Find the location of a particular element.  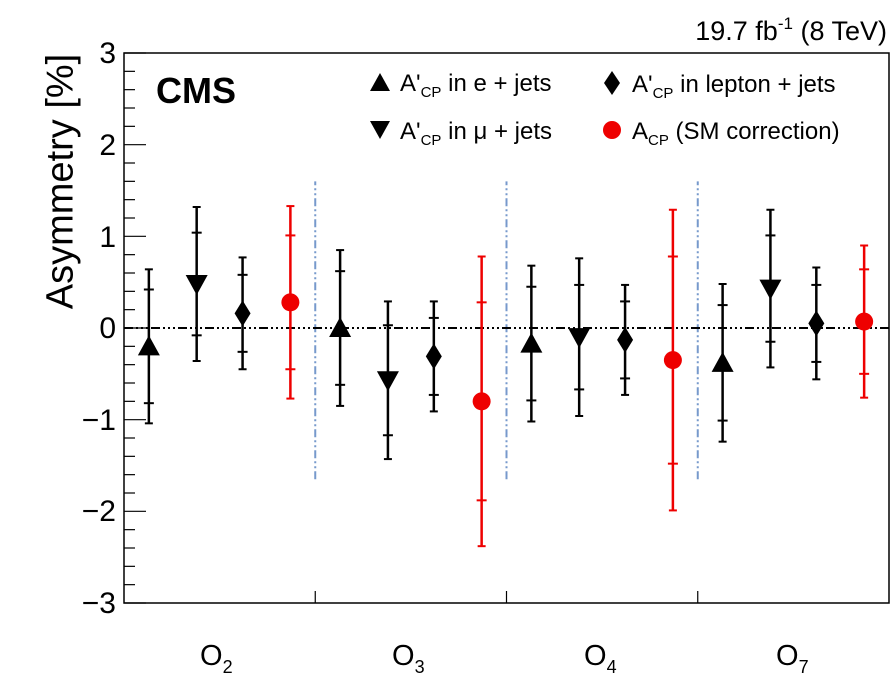

y-axis-label: Asymmetry [%] is located at coordinates (60, 181).